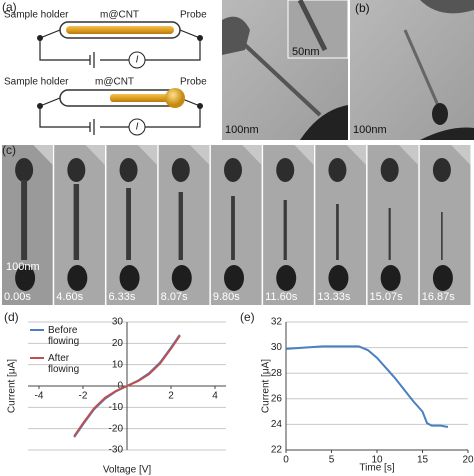 Image resolution: width=474 pixels, height=476 pixels. Describe the element at coordinates (9, 150) in the screenshot. I see `panel-label: (c)` at that location.